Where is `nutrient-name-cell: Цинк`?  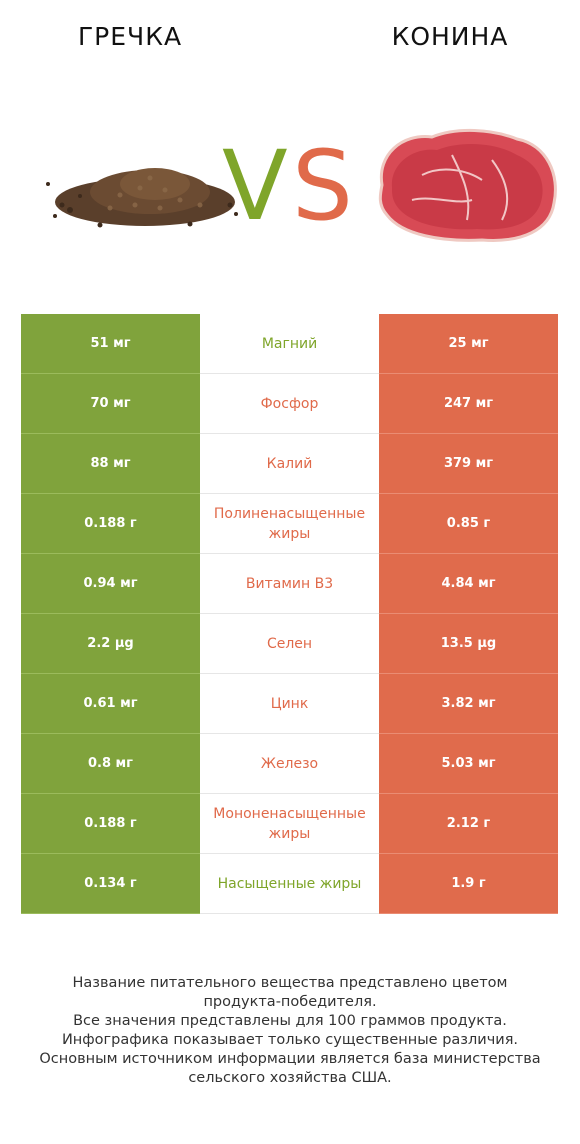
nutrient-name-cell: Цинк is located at coordinates (289, 703).